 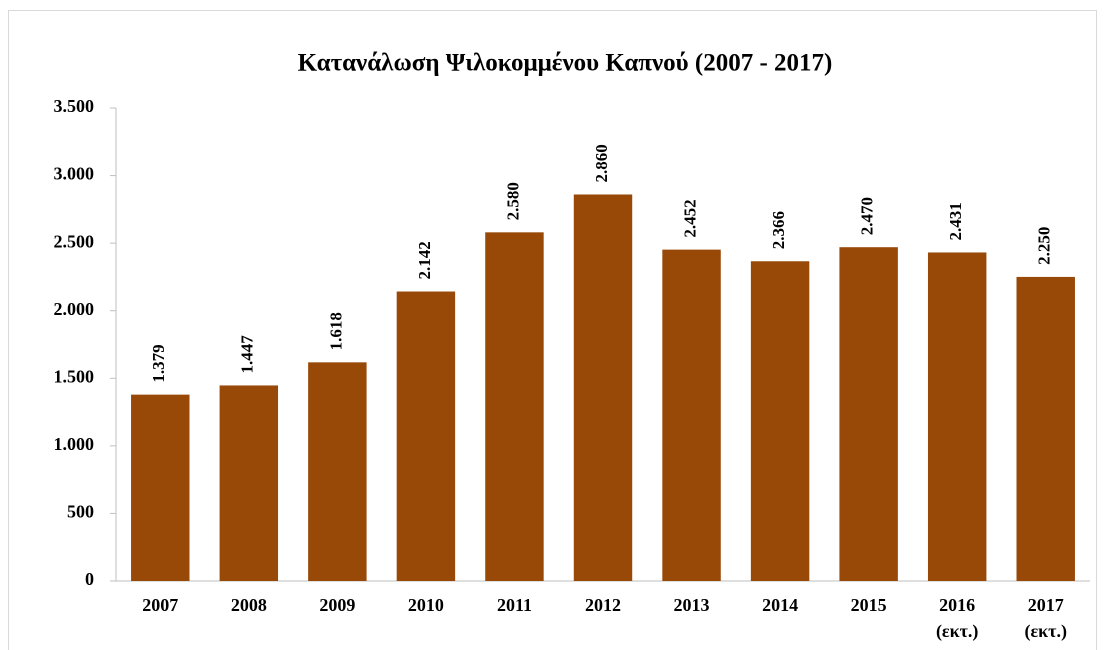 What do you see at coordinates (778, 230) in the screenshot?
I see `value-label: 2.366` at bounding box center [778, 230].